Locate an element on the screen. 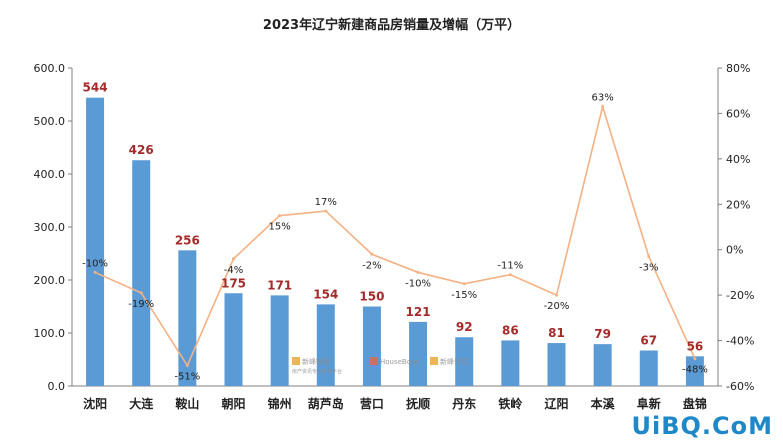 Image resolution: width=783 pixels, height=446 pixels. chart-title: 2023年辽宁新建商品房销量及增幅（万平） is located at coordinates (391, 25).